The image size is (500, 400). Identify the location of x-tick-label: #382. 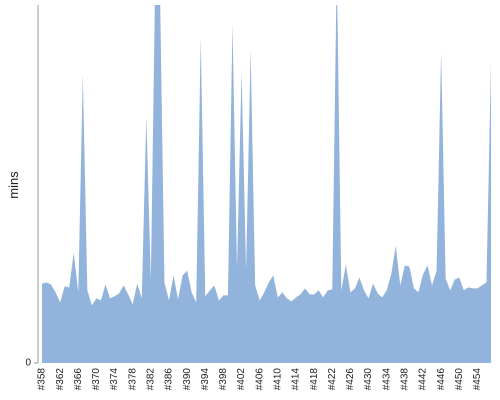
(150, 379).